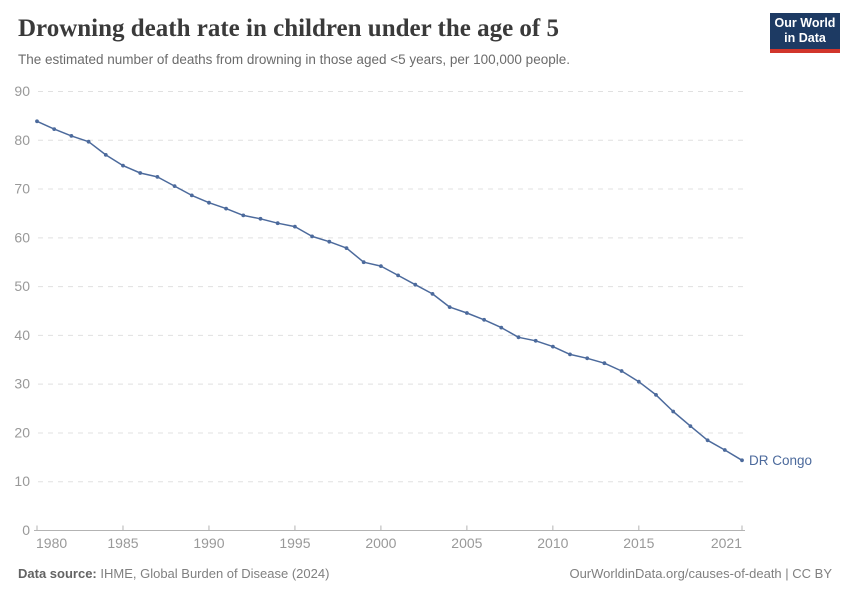 The height and width of the screenshot is (600, 850). What do you see at coordinates (805, 23) in the screenshot?
I see `owid-logo-line1: Our World` at bounding box center [805, 23].